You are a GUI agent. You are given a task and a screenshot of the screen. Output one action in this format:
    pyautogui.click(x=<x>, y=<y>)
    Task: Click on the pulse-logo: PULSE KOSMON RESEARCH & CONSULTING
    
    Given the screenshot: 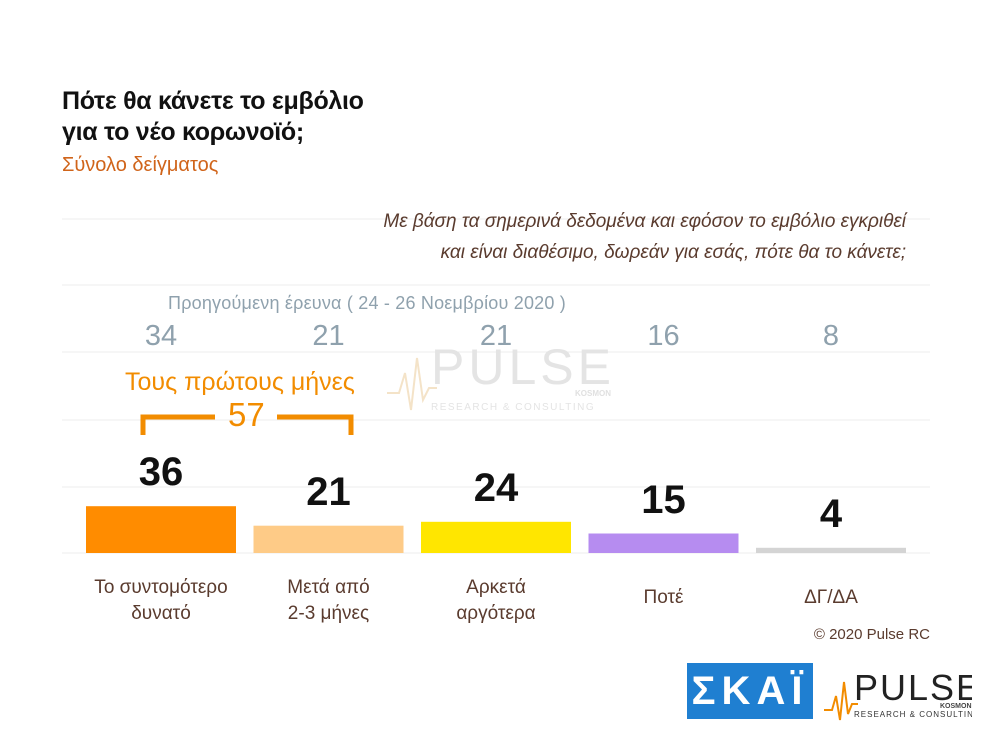 What is the action you would take?
    pyautogui.click(x=898, y=694)
    